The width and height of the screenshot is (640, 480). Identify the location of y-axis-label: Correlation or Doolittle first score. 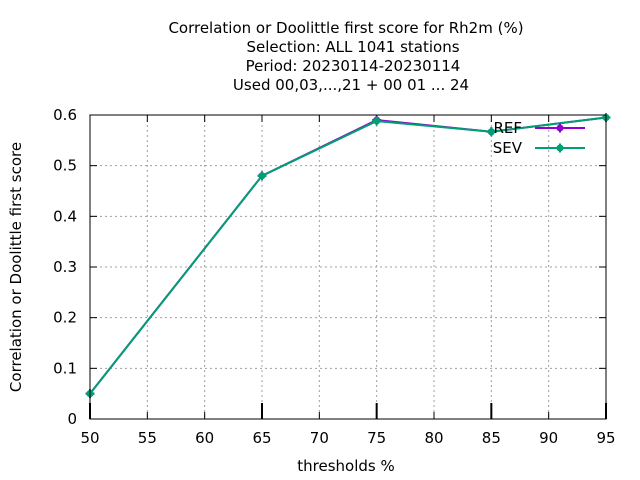
(16, 267).